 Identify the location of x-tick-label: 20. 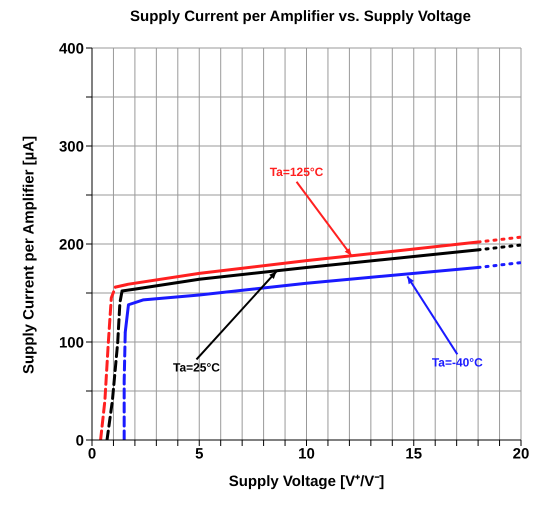
(521, 454).